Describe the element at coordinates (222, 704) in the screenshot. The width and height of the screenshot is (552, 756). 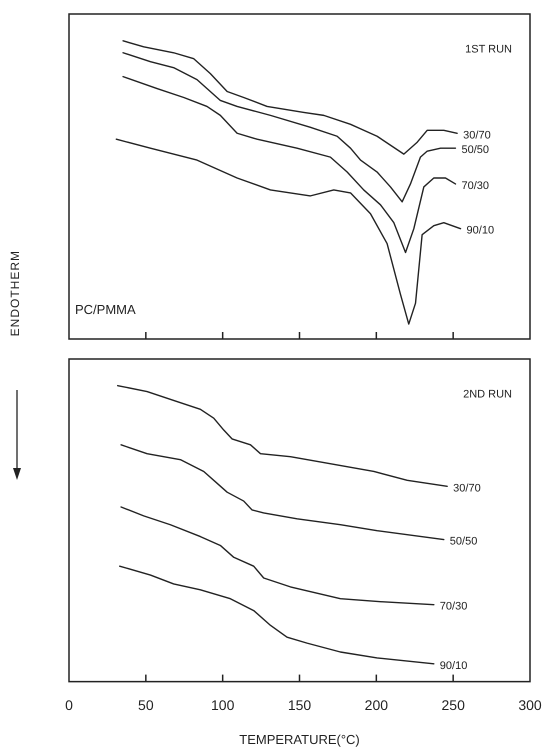
I see `x-tick-label: 100` at that location.